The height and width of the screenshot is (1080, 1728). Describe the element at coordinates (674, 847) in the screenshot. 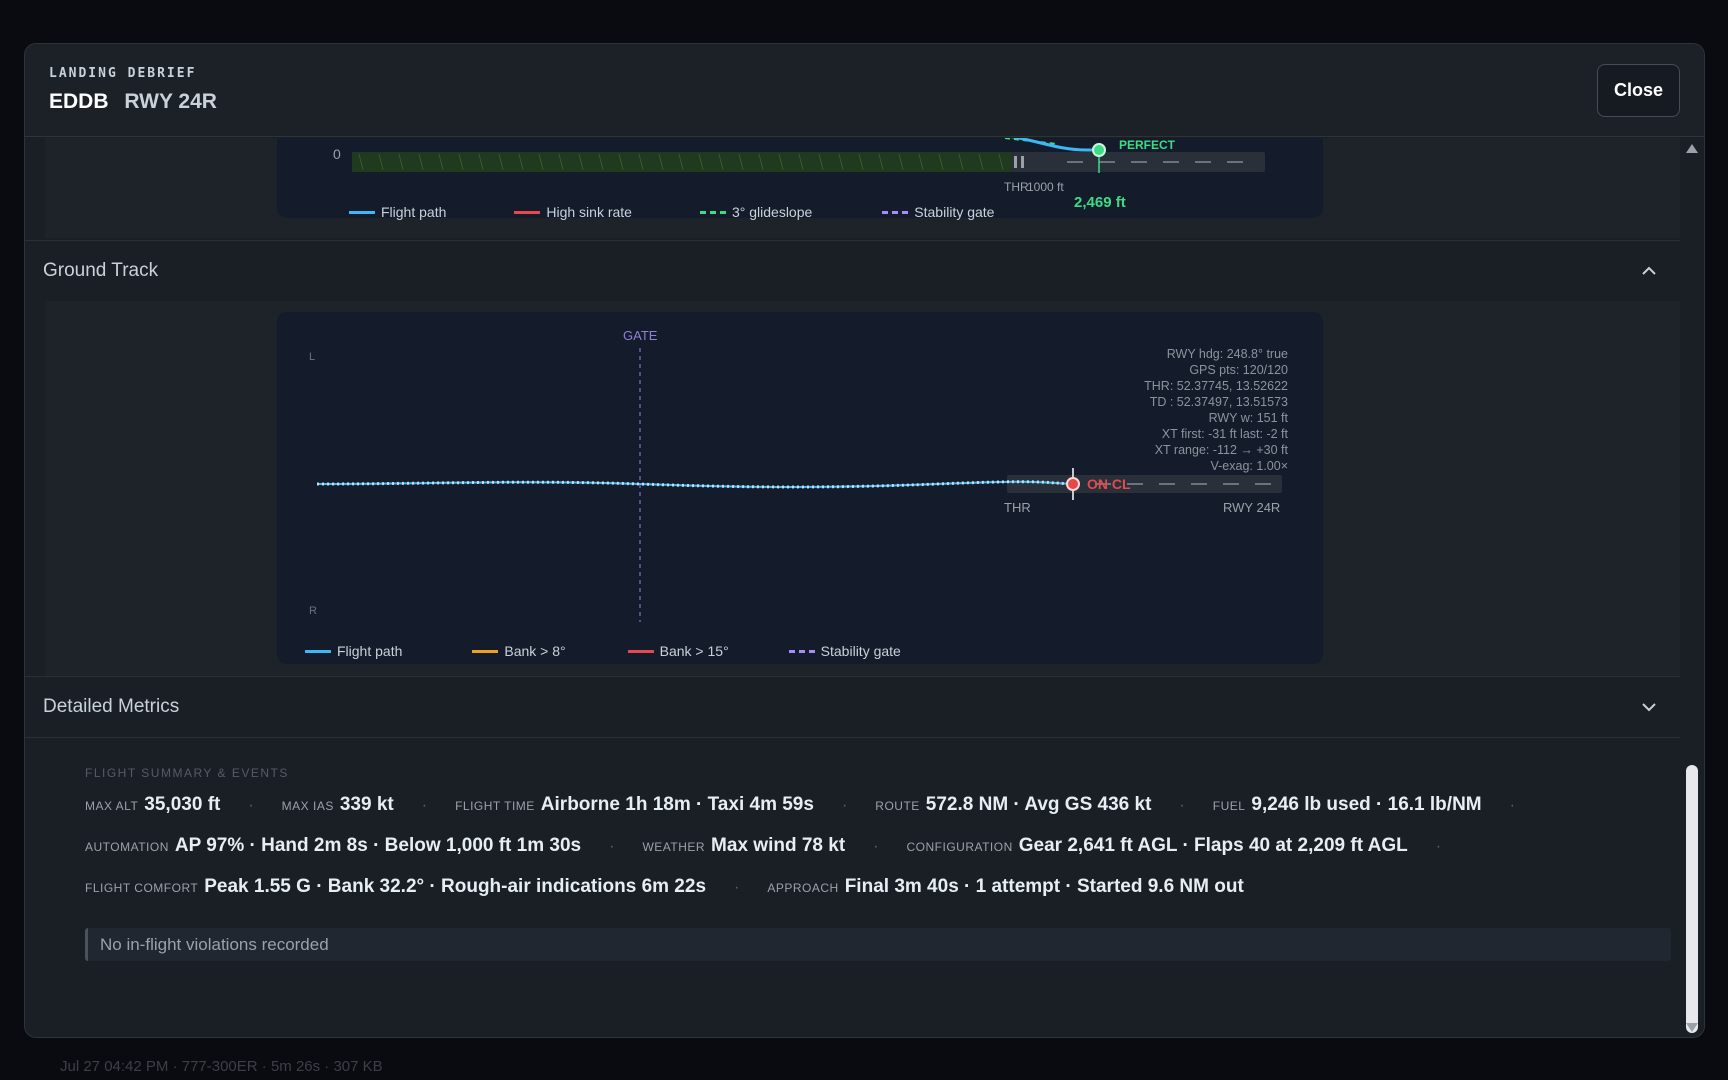

I see `metric-key: WEATHER` at that location.